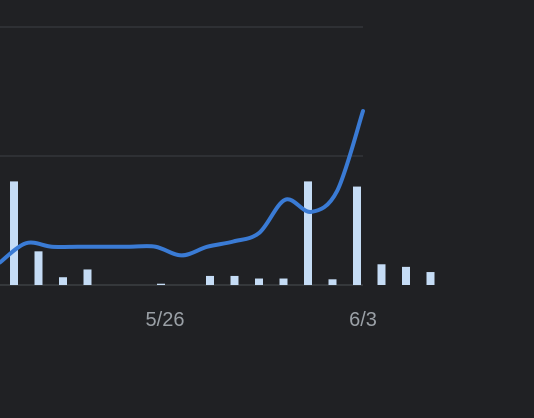  I want to click on x-axis: 5/26 6/3, so click(261, 320).